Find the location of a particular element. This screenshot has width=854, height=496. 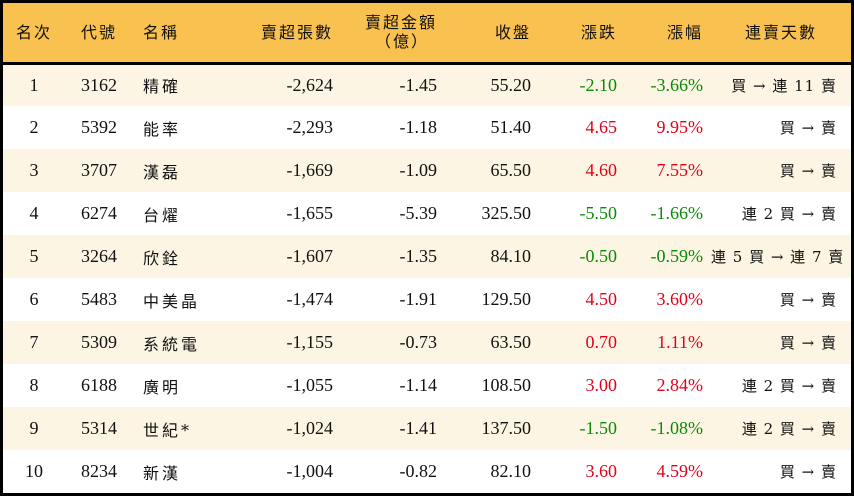

rank-cell: 4 is located at coordinates (34, 213).